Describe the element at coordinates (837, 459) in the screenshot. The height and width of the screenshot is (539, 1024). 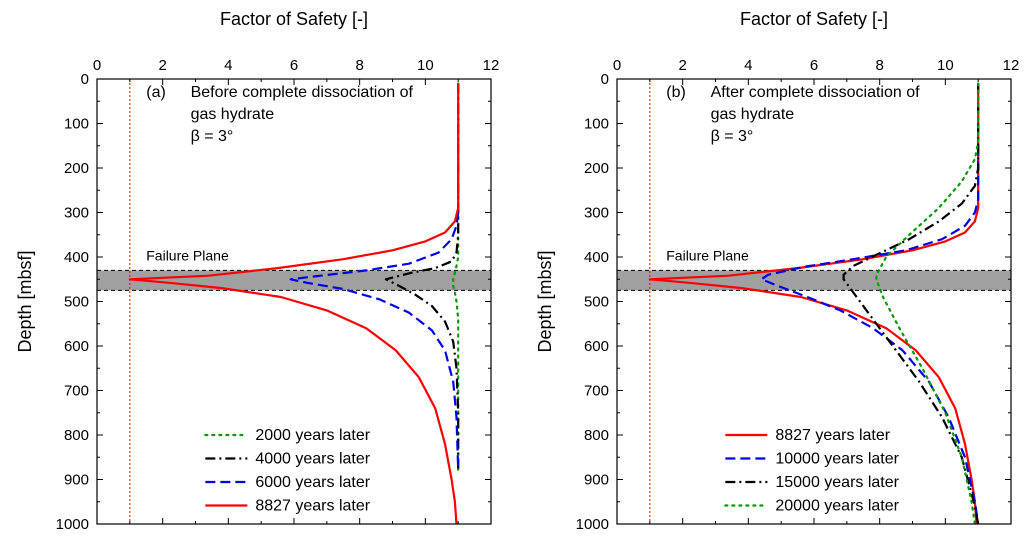
I see `legend-entry: 10000 years later` at that location.